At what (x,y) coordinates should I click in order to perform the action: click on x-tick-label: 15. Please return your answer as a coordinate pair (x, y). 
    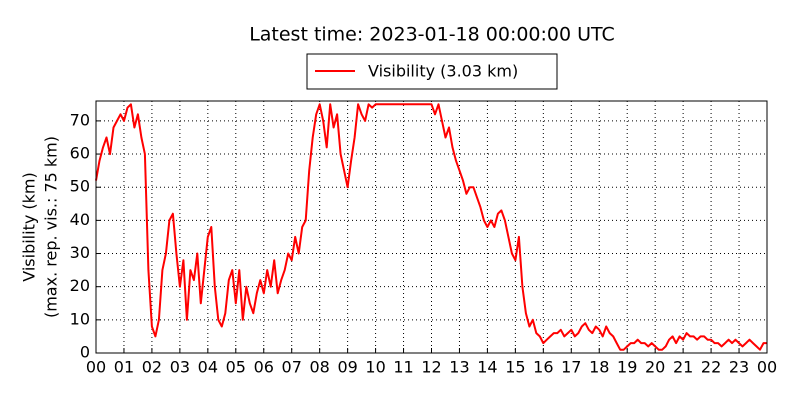
    Looking at the image, I should click on (515, 367).